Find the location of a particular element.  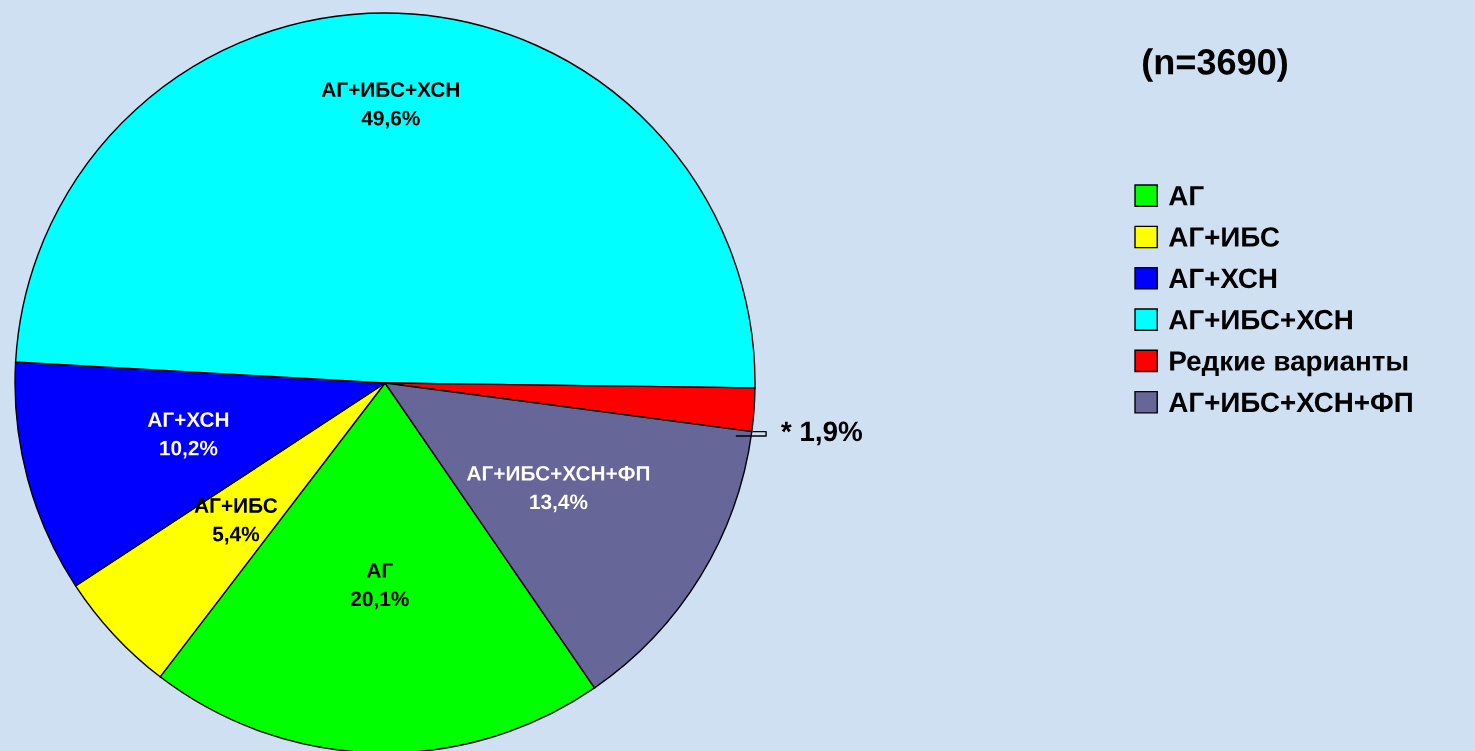

data-label: 5,4% is located at coordinates (236, 535).